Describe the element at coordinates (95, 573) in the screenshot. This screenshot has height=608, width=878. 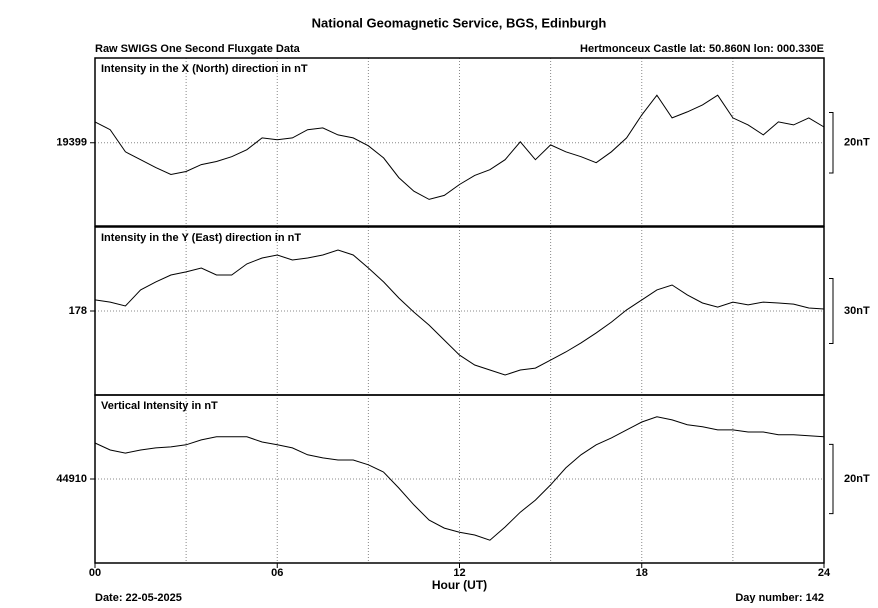
I see `x-tick-label: 00` at that location.